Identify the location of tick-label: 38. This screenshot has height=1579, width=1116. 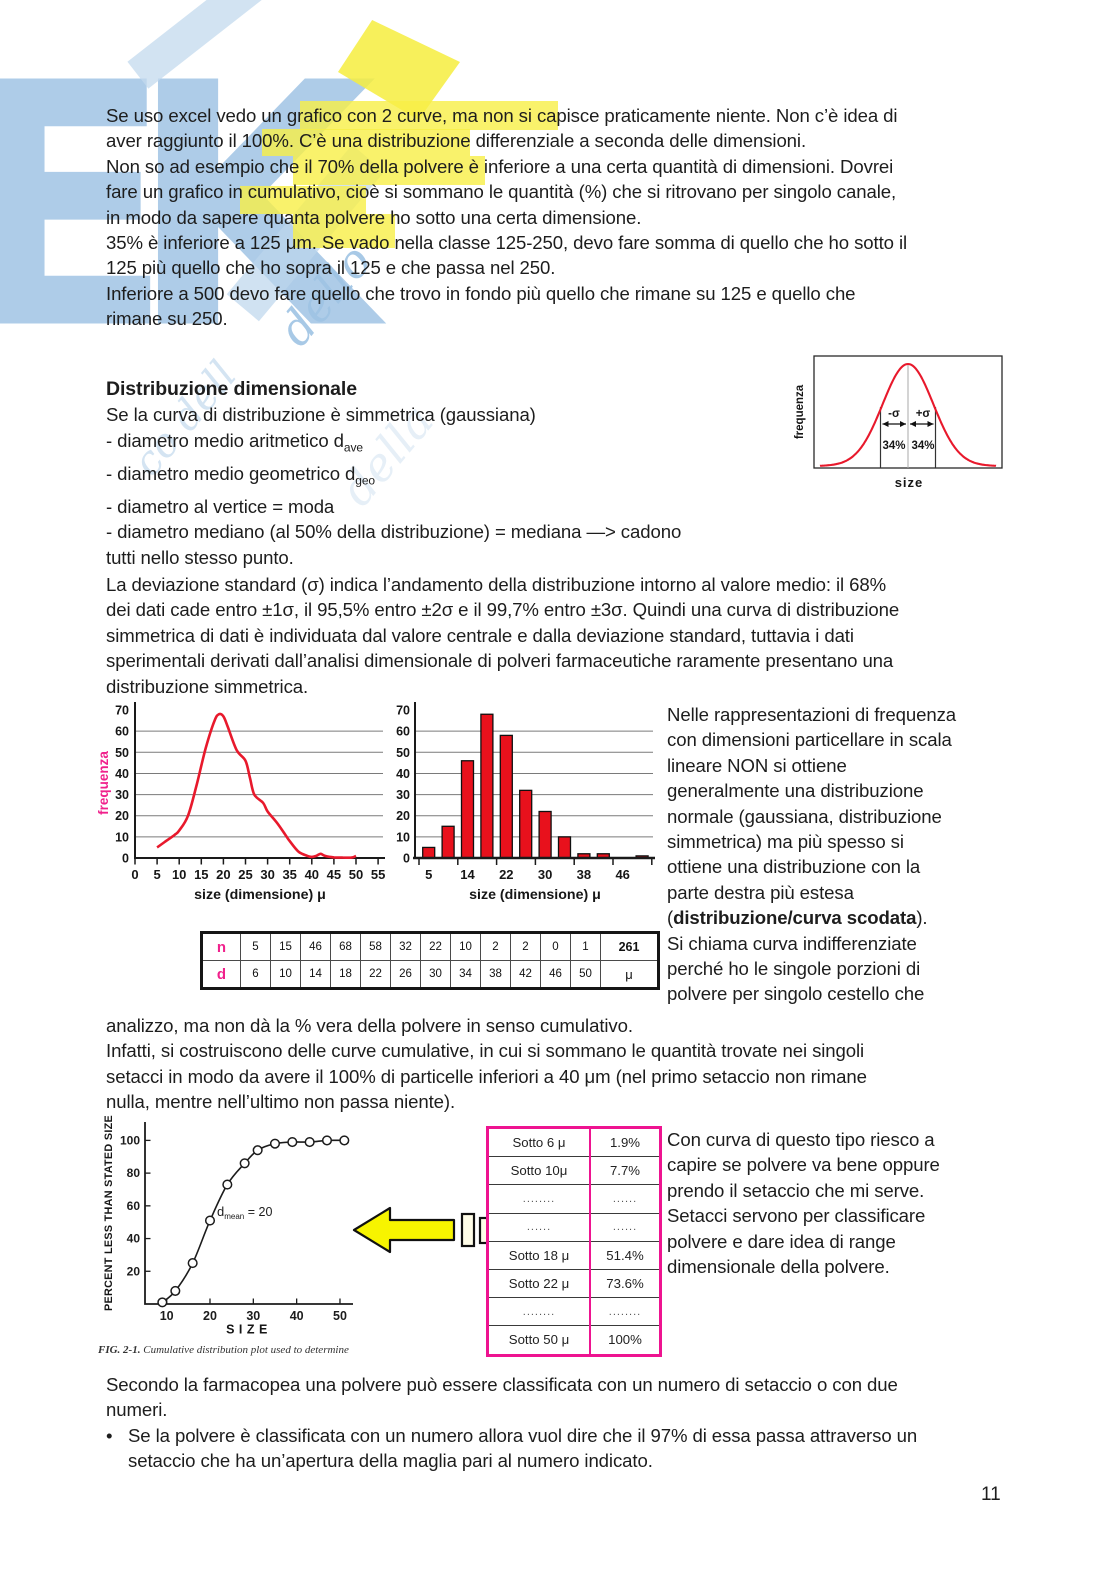
(584, 874).